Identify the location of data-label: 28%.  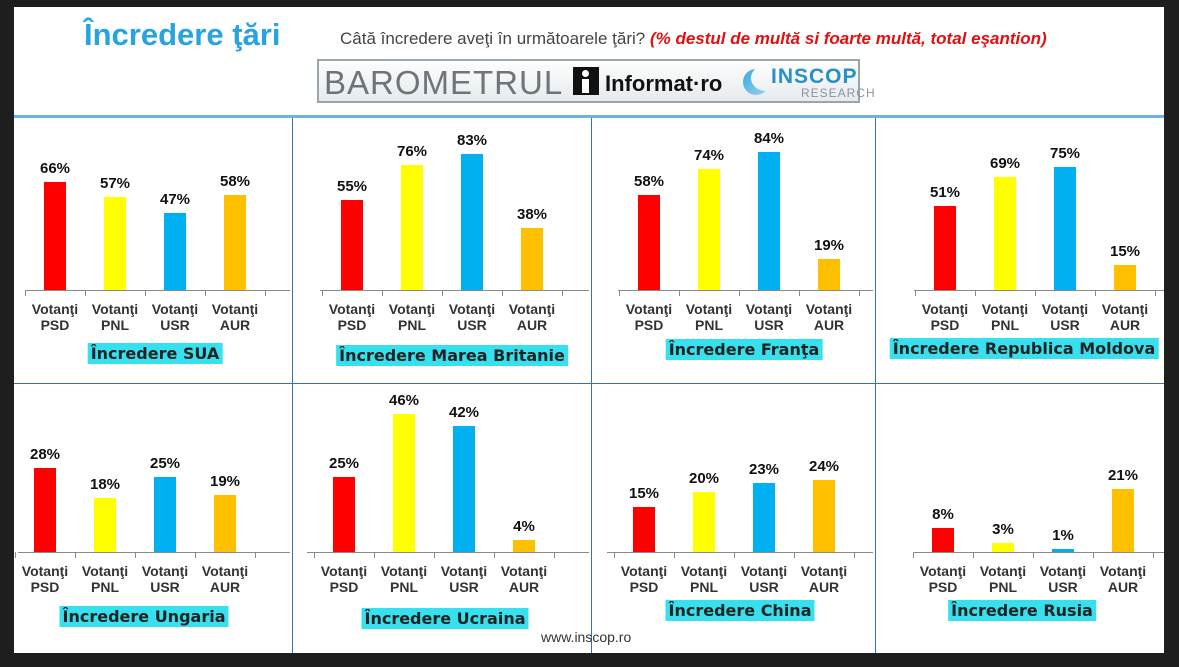
(45, 454).